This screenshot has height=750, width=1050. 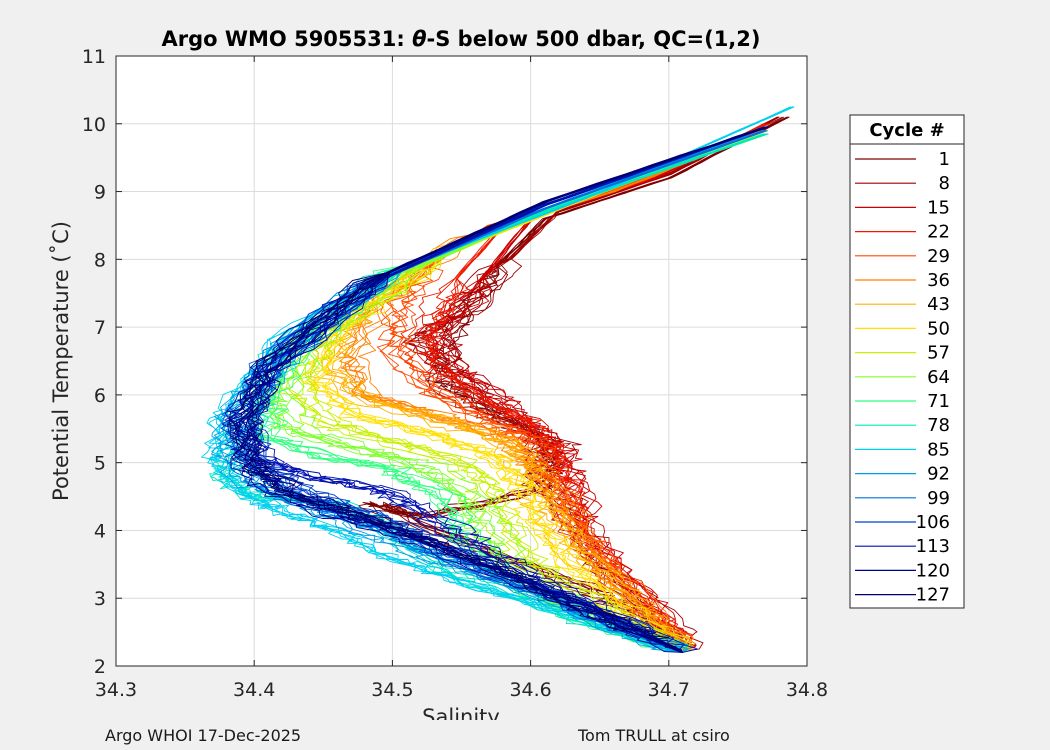 I want to click on x-tick-label: 34.4, so click(x=254, y=690).